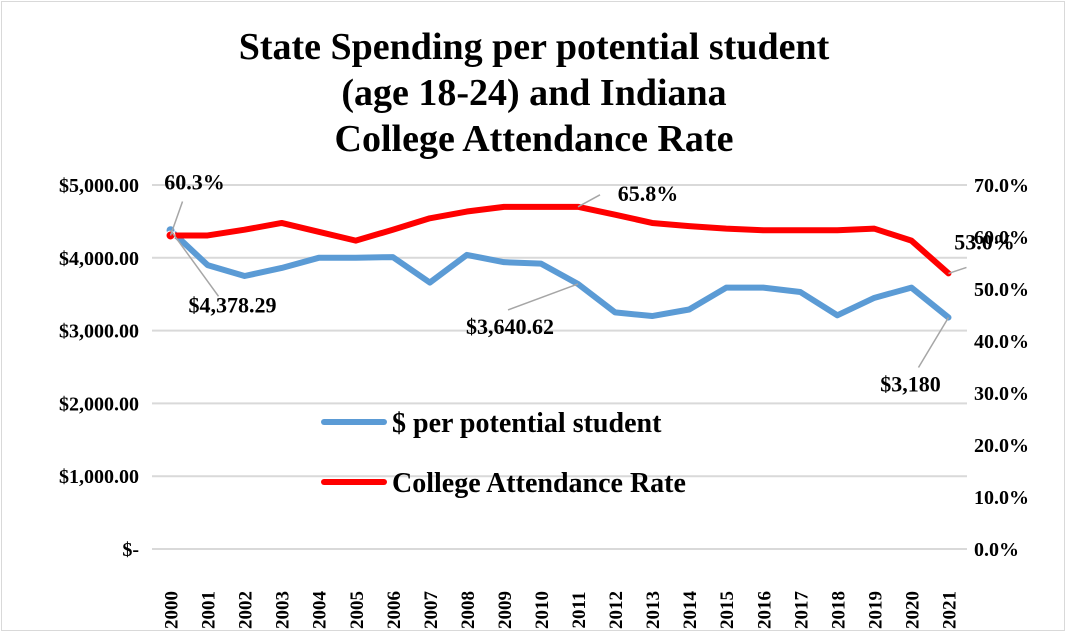  Describe the element at coordinates (99, 332) in the screenshot. I see `y-left-tick-label: $3,000.00` at that location.